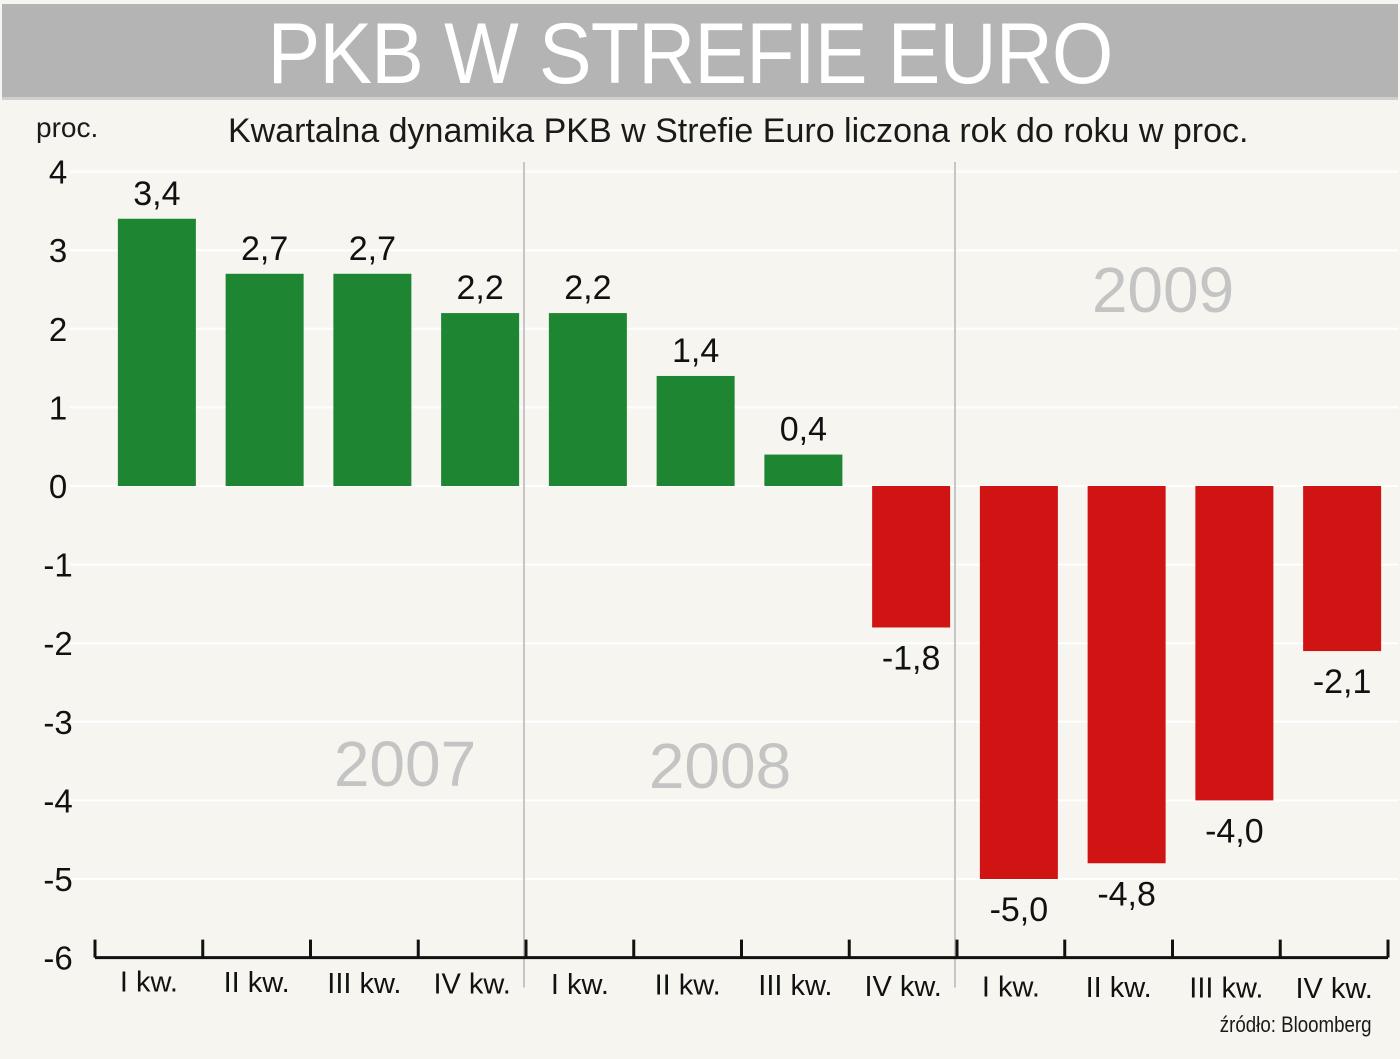  What do you see at coordinates (57, 565) in the screenshot?
I see `y-tick-label: -1` at bounding box center [57, 565].